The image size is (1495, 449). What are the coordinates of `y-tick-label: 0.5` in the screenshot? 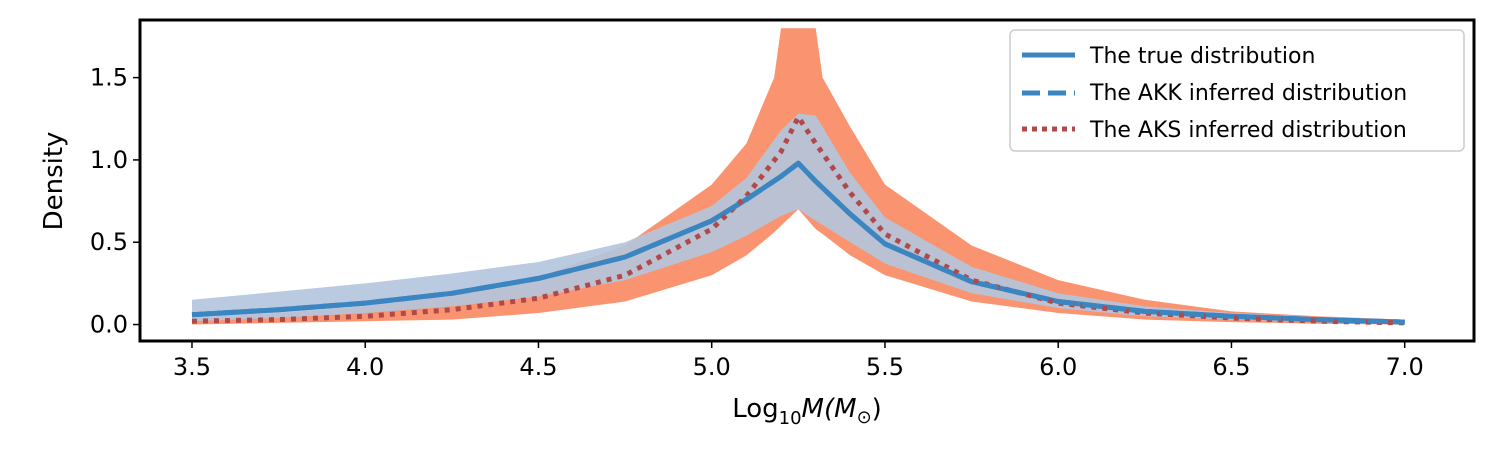 It's located at (109, 242).